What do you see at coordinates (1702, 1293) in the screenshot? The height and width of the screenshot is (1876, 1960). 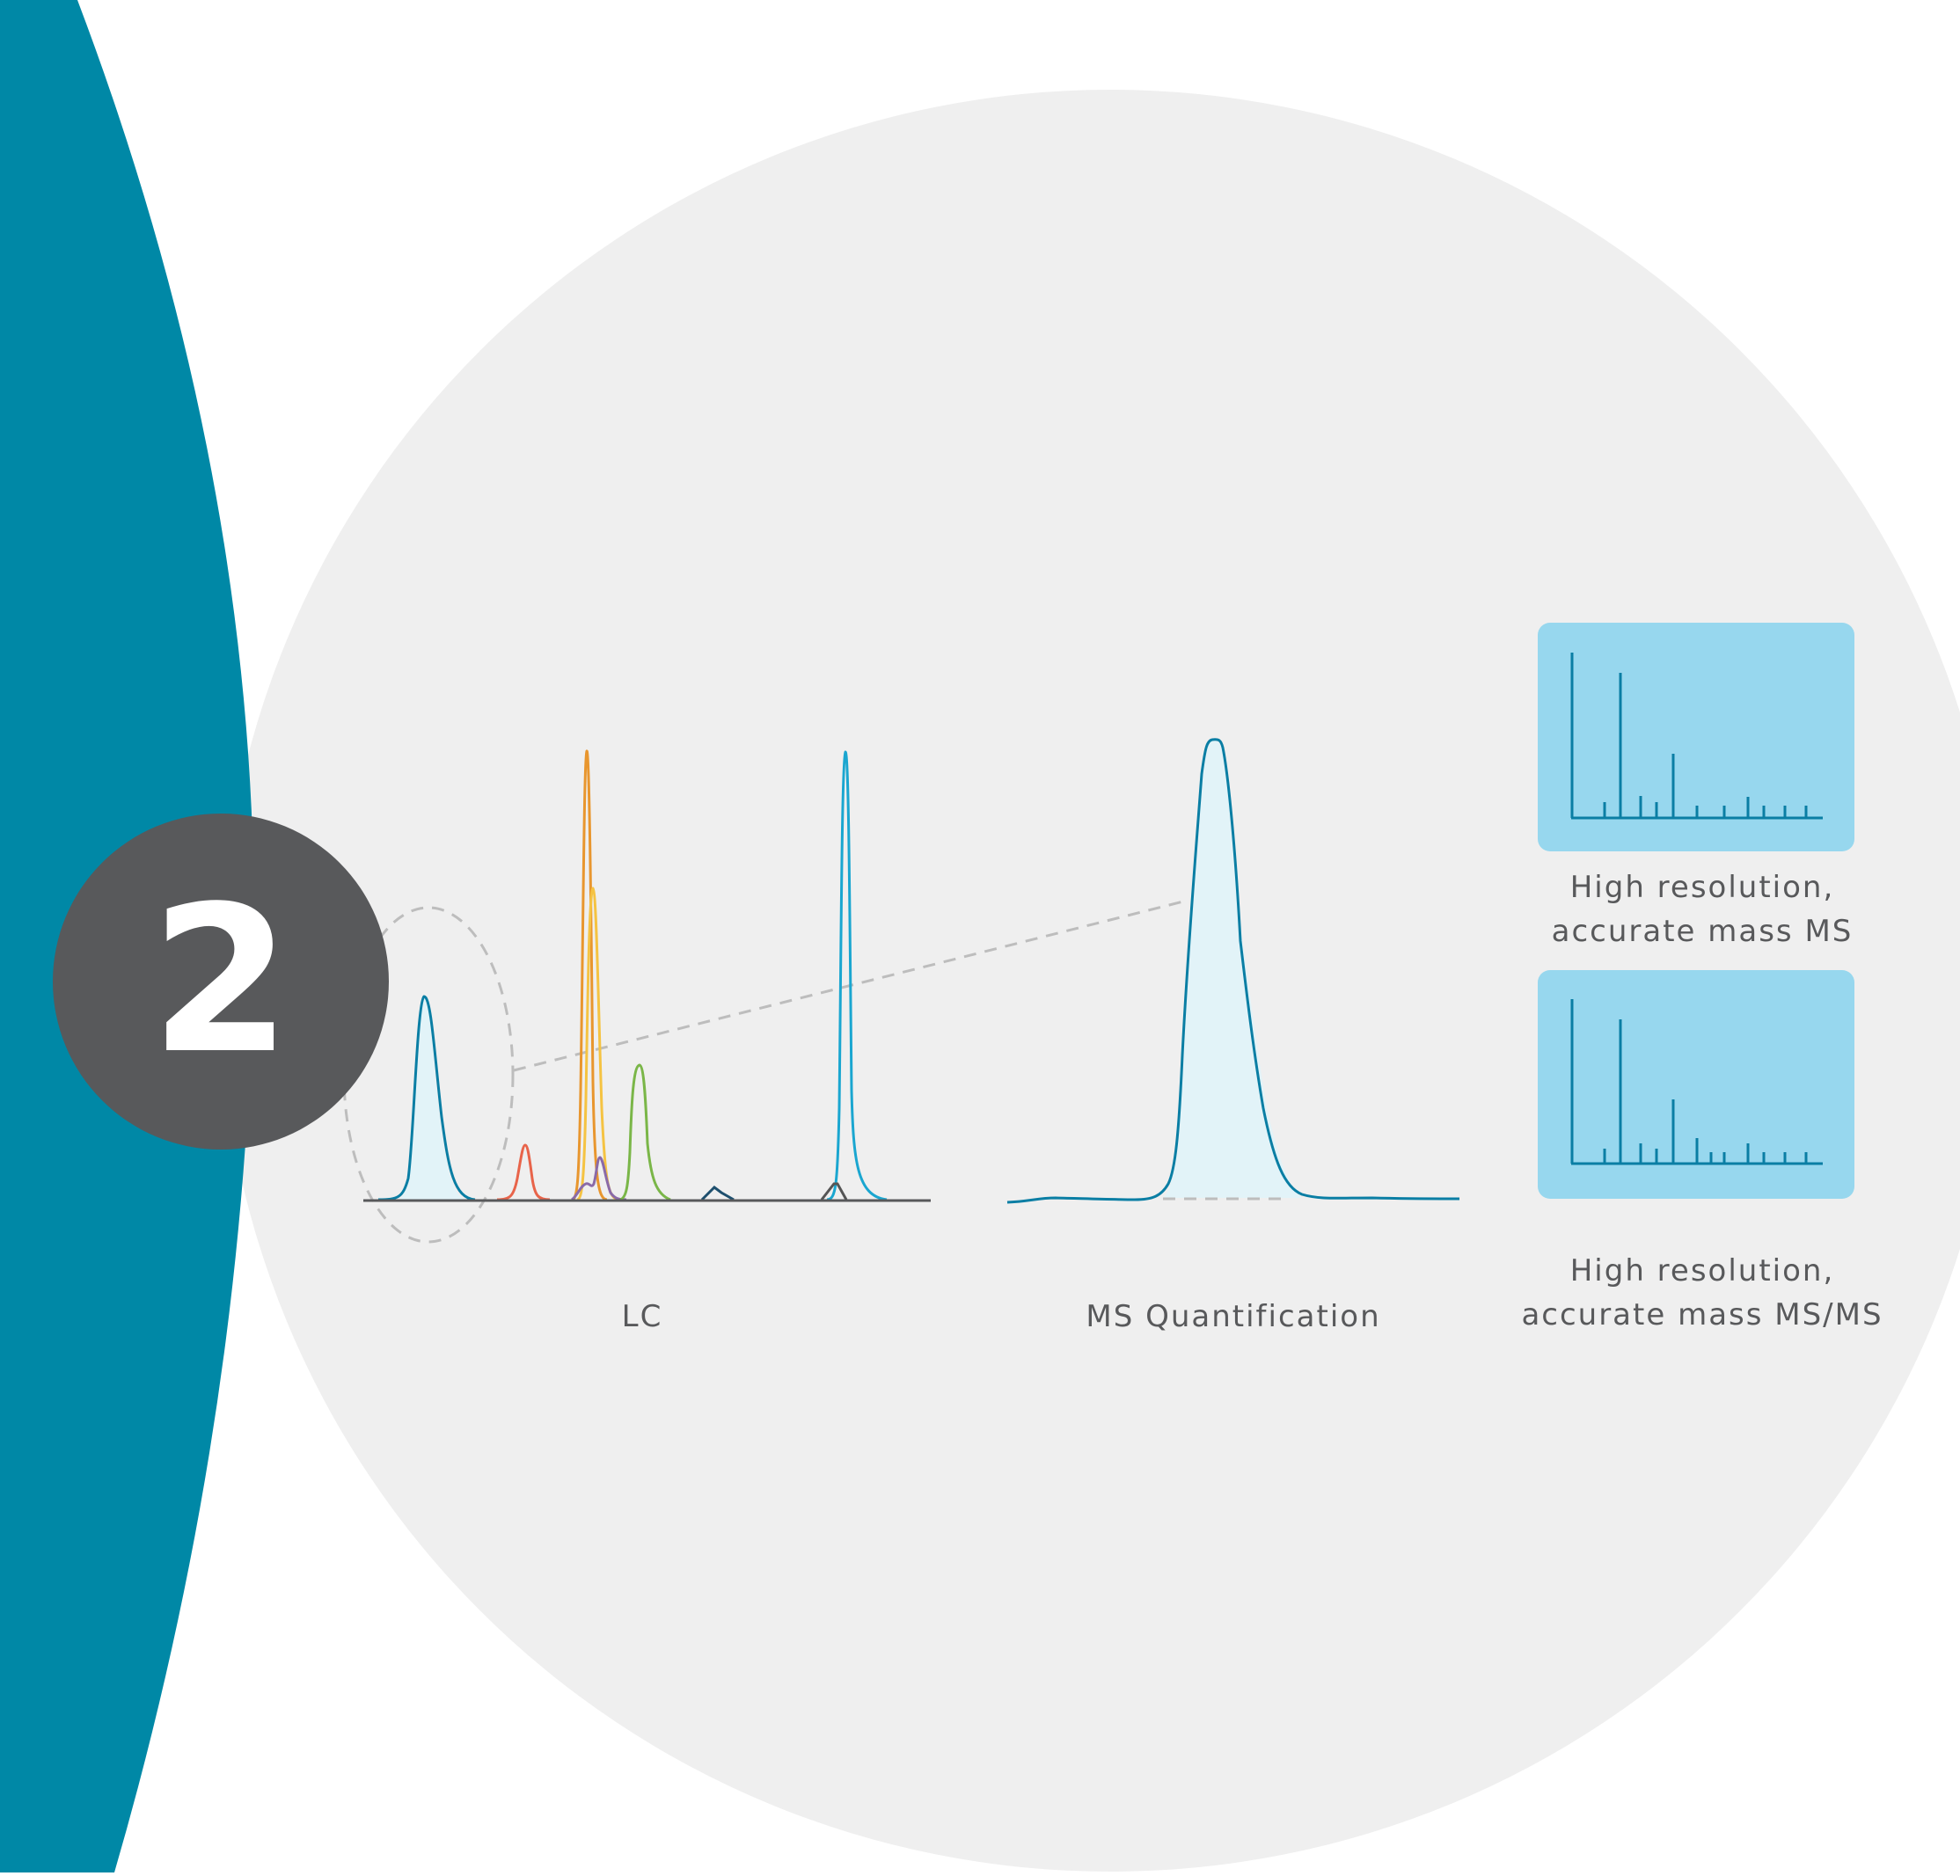 I see `msms-panel-label: High resolution, accurate mass MS/MS` at bounding box center [1702, 1293].